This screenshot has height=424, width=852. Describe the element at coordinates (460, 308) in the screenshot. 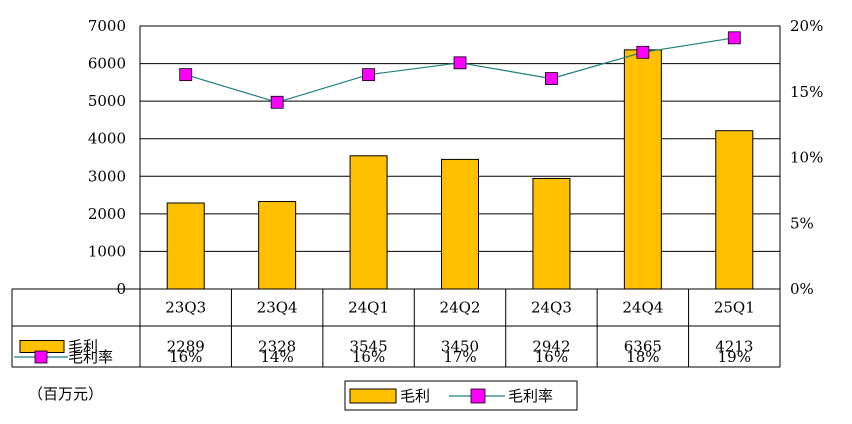

I see `x-tick-label: 24Q2` at that location.